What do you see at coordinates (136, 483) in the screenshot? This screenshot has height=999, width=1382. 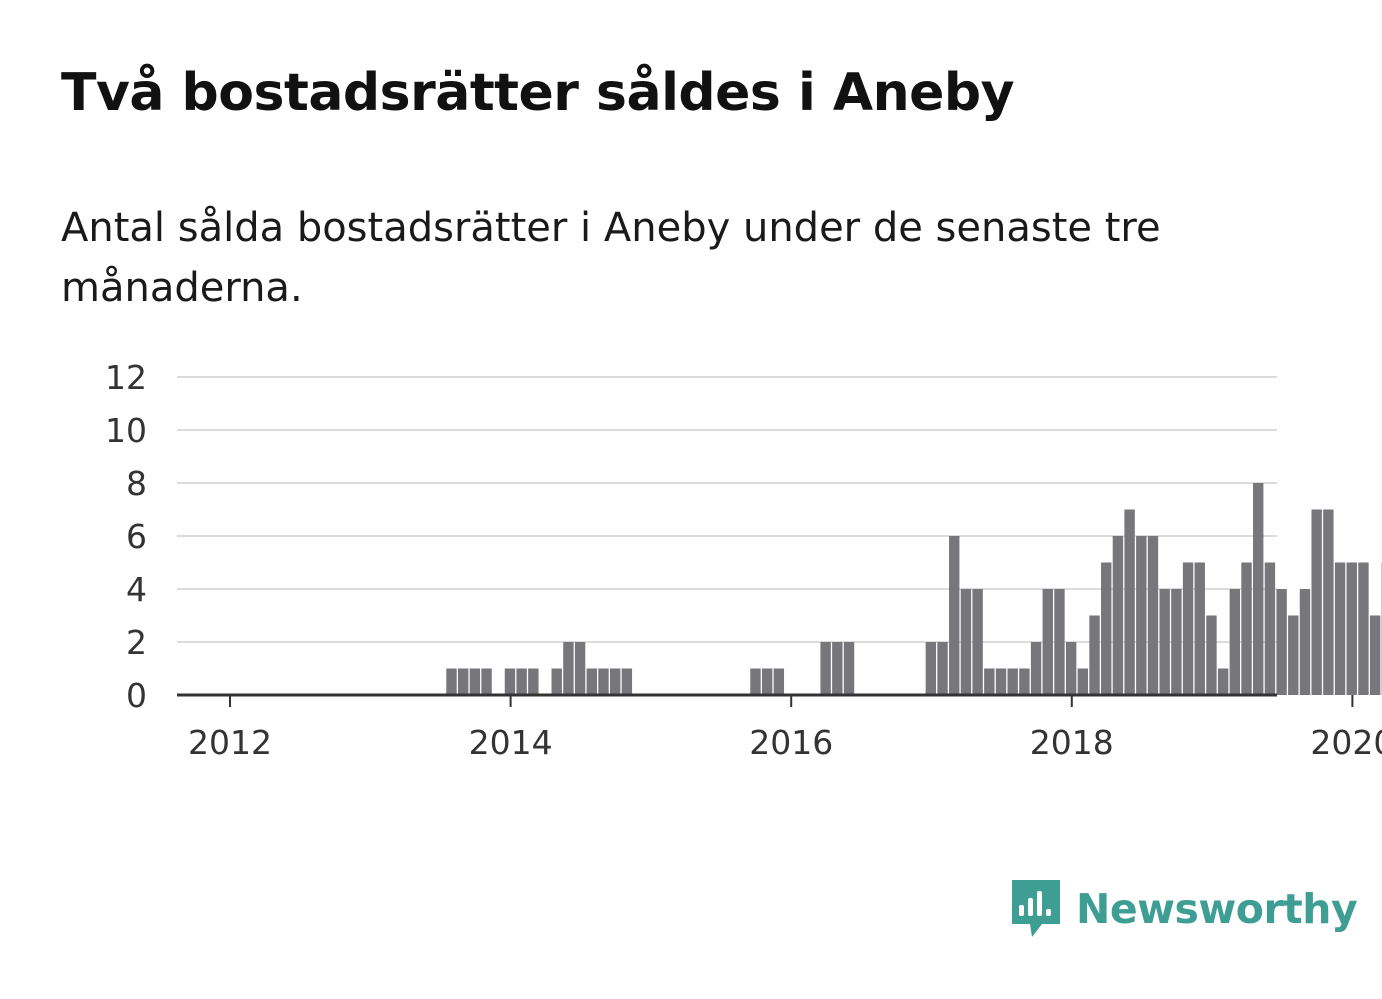 I see `y-tick-label: 8` at bounding box center [136, 483].